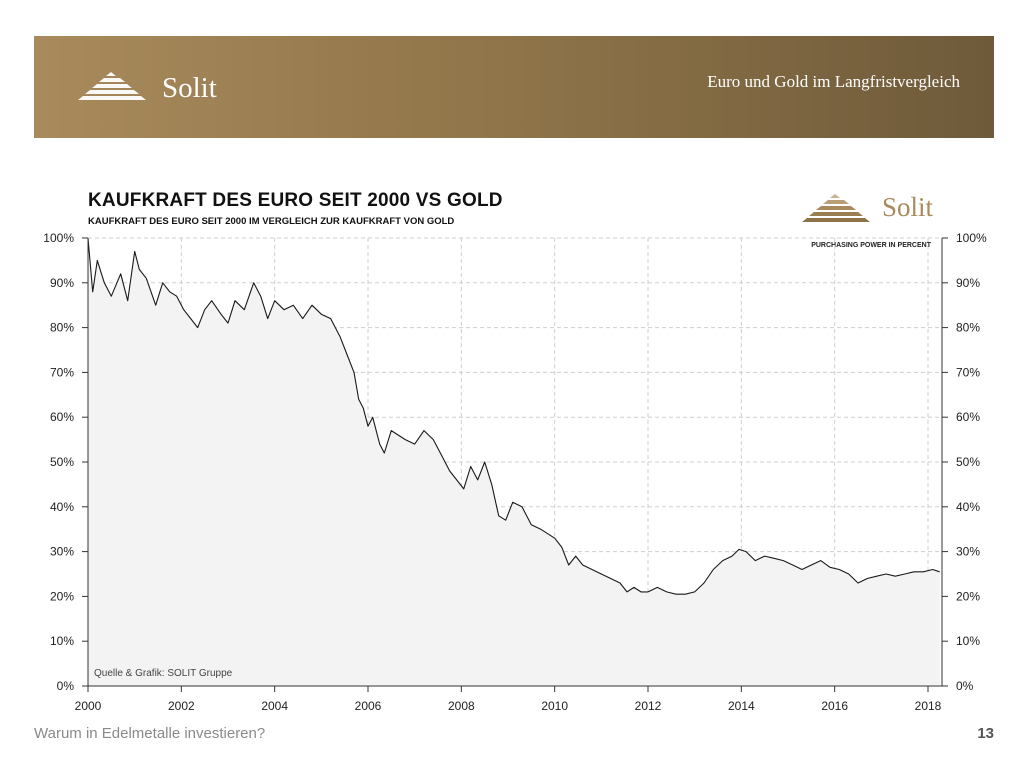 This screenshot has width=1024, height=768. I want to click on y-tick-label-left: 90%, so click(62, 283).